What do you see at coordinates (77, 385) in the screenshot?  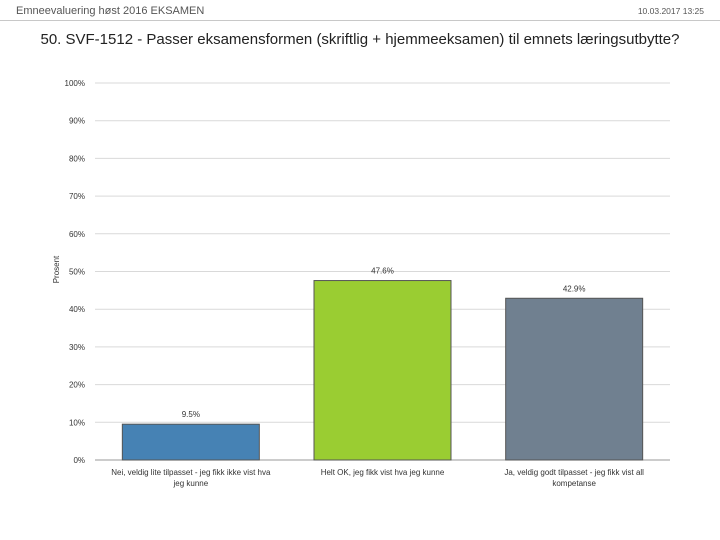 I see `y-tick-label: 20%` at bounding box center [77, 385].